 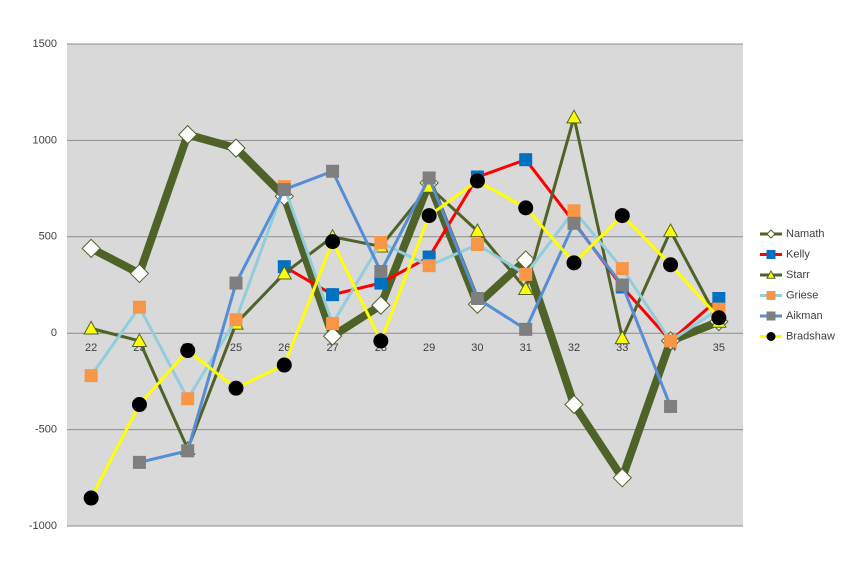 What do you see at coordinates (48, 237) in the screenshot?
I see `y-tick-label: 500` at bounding box center [48, 237].